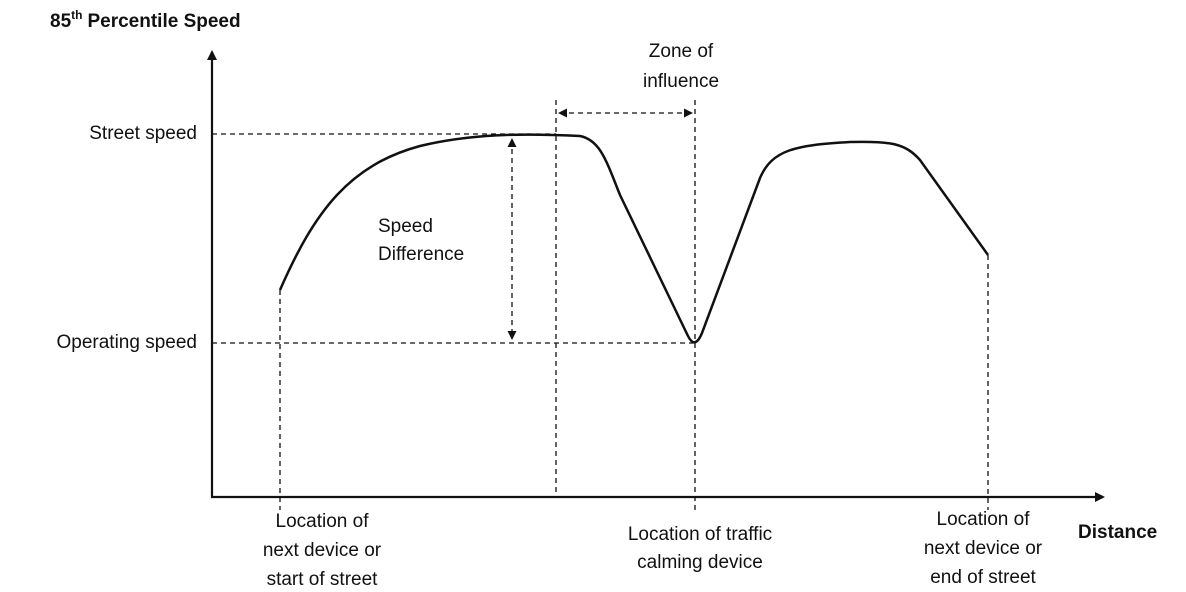  Describe the element at coordinates (322, 550) in the screenshot. I see `start-location-label: next device or` at that location.